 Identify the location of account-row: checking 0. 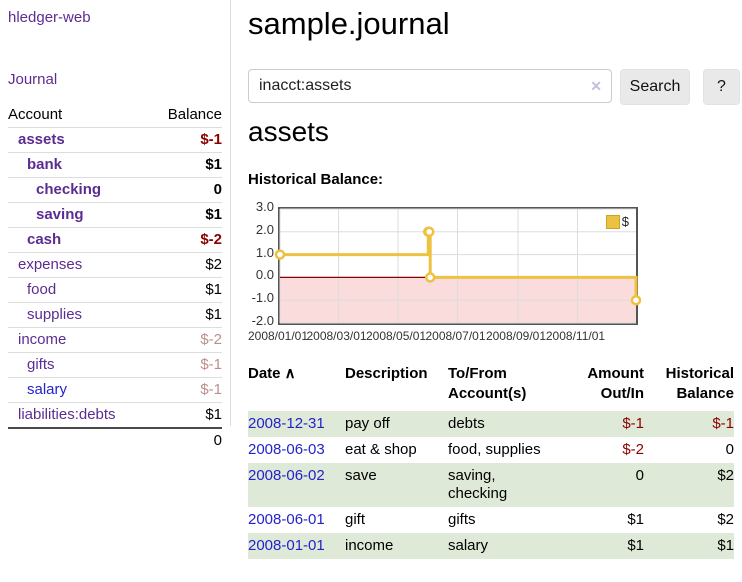
(115, 189).